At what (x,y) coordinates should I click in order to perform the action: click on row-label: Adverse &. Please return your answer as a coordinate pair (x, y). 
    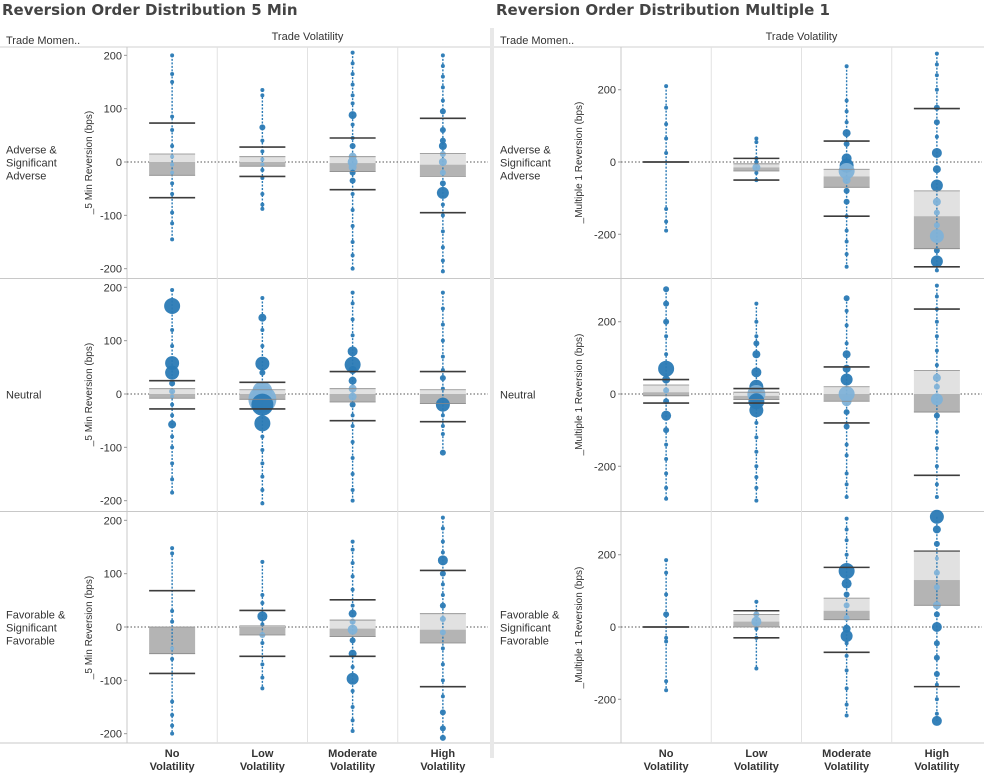
    Looking at the image, I should click on (31, 151).